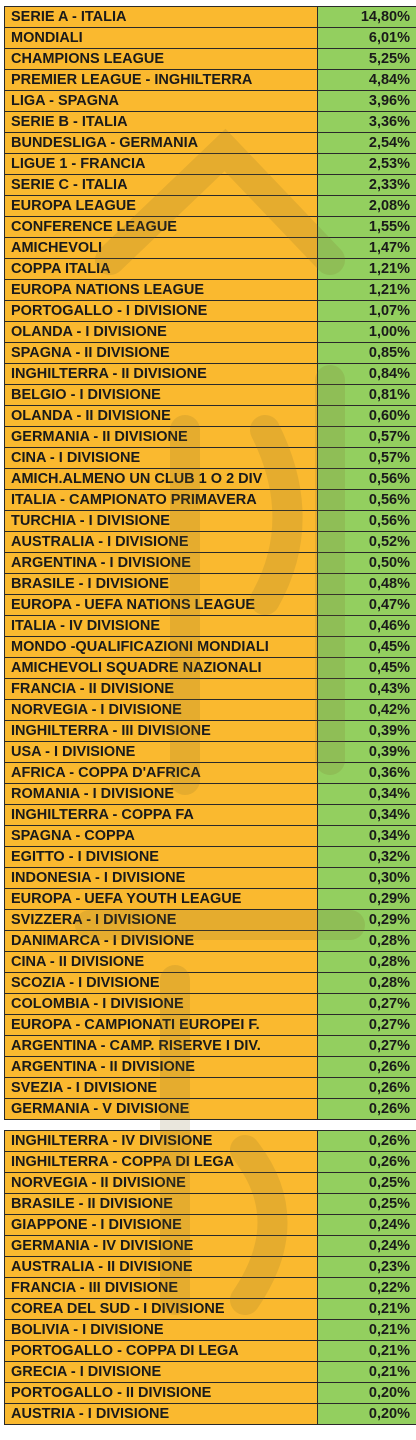  Describe the element at coordinates (210, 1351) in the screenshot. I see `table-row: PORTOGALLO - COPPA DI LEGA 0,21%` at that location.